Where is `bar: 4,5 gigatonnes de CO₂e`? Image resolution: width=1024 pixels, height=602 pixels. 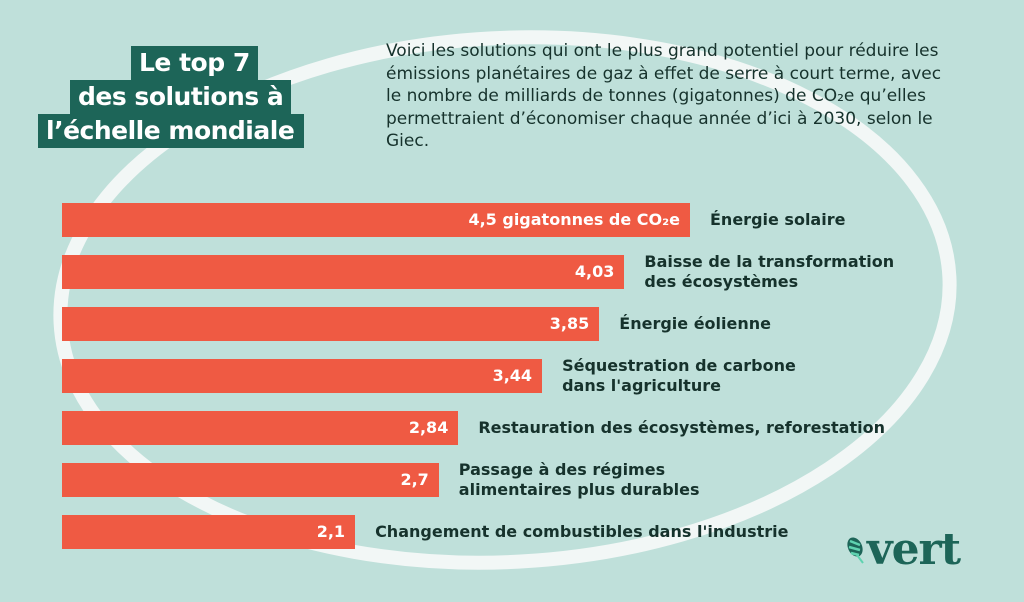 bar: 4,5 gigatonnes de CO₂e is located at coordinates (376, 220).